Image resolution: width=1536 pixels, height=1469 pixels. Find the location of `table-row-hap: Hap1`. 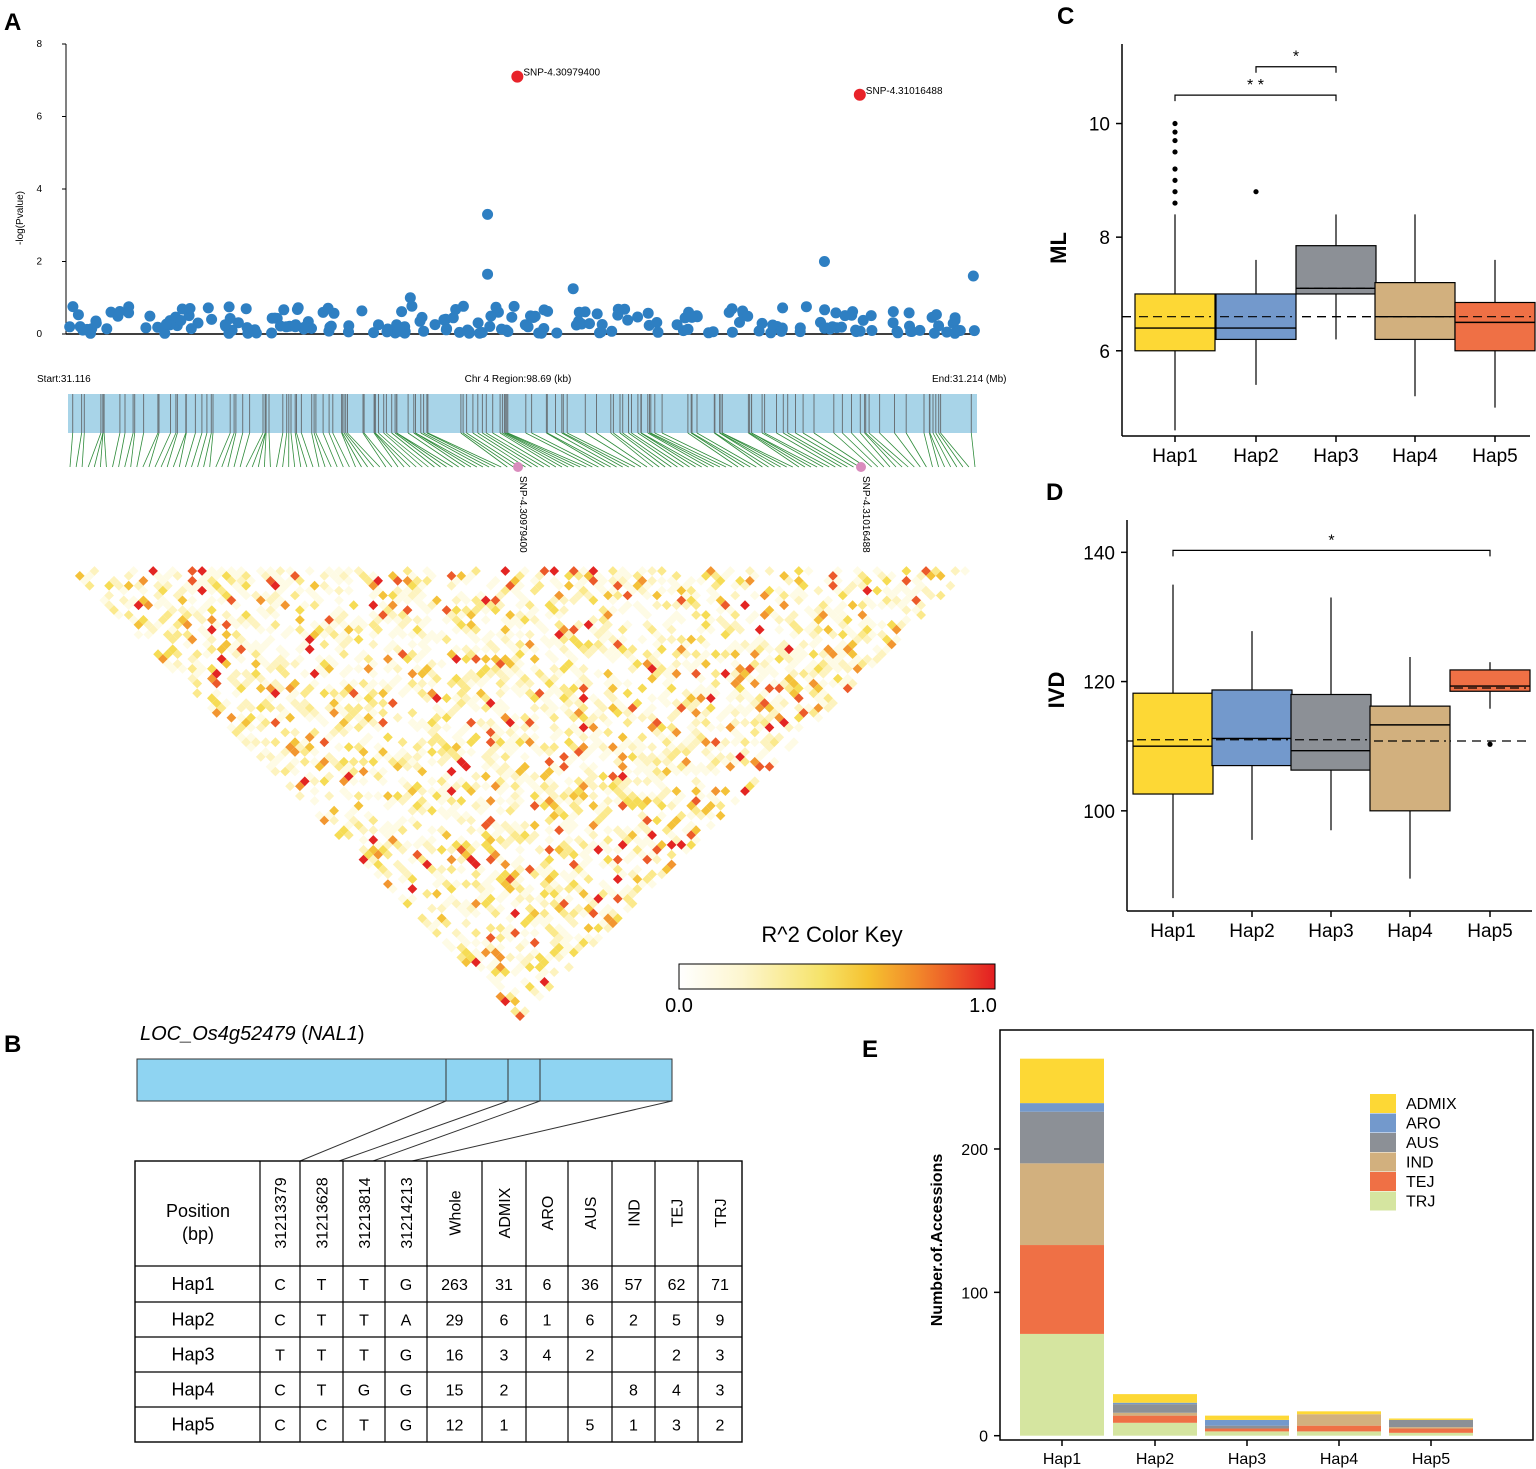

table-row-hap: Hap1 is located at coordinates (192, 1284).